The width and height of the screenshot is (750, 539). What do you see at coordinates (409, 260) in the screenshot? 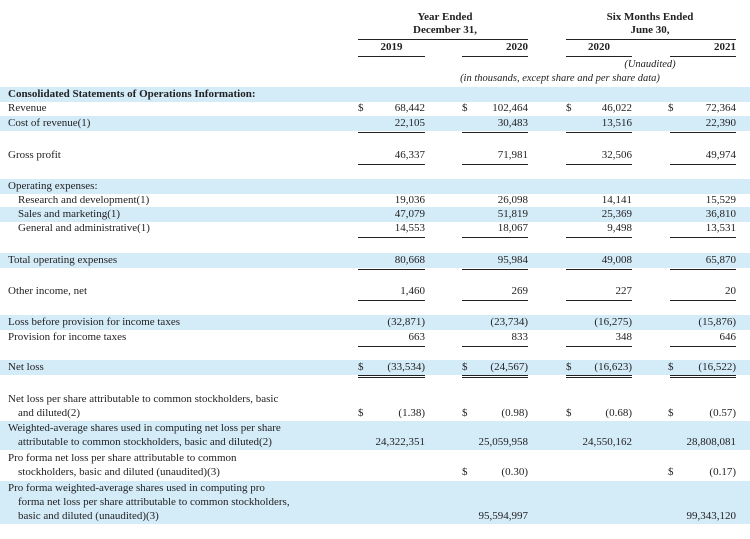
I see `value-cell: 80,668` at bounding box center [409, 260].